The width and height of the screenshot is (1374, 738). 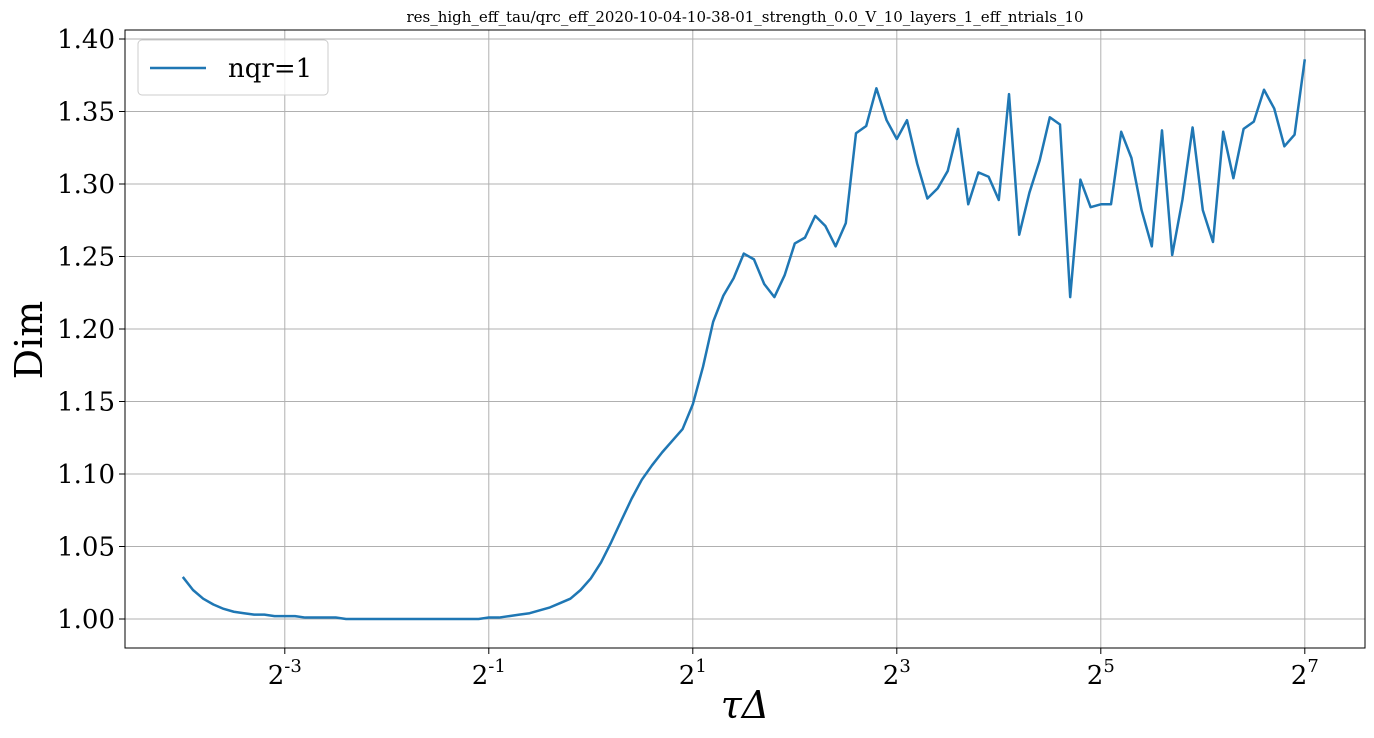 What do you see at coordinates (86, 547) in the screenshot?
I see `y-tick-label: 1.05` at bounding box center [86, 547].